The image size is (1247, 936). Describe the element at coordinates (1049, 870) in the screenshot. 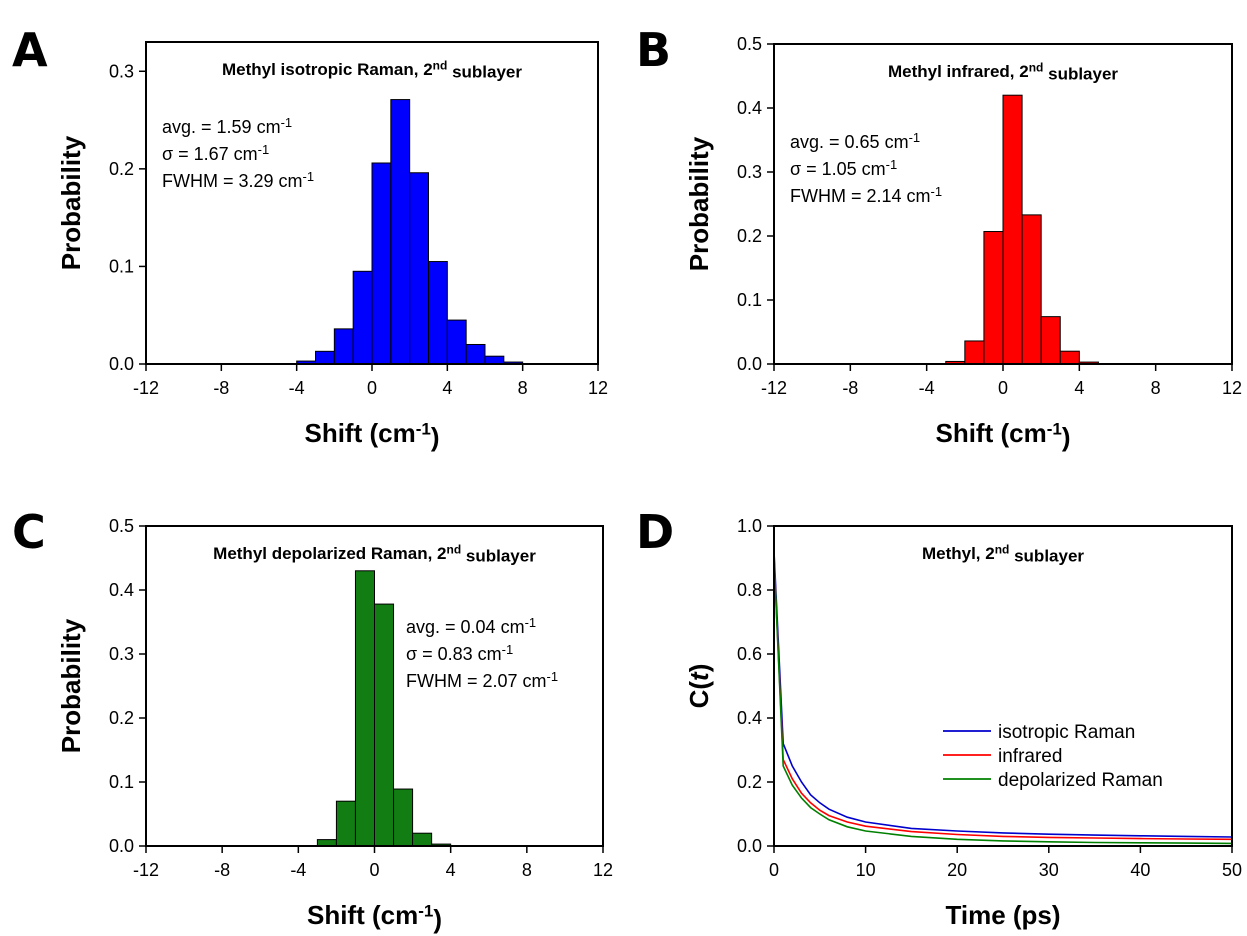

I see `x-tick-label: 30` at that location.